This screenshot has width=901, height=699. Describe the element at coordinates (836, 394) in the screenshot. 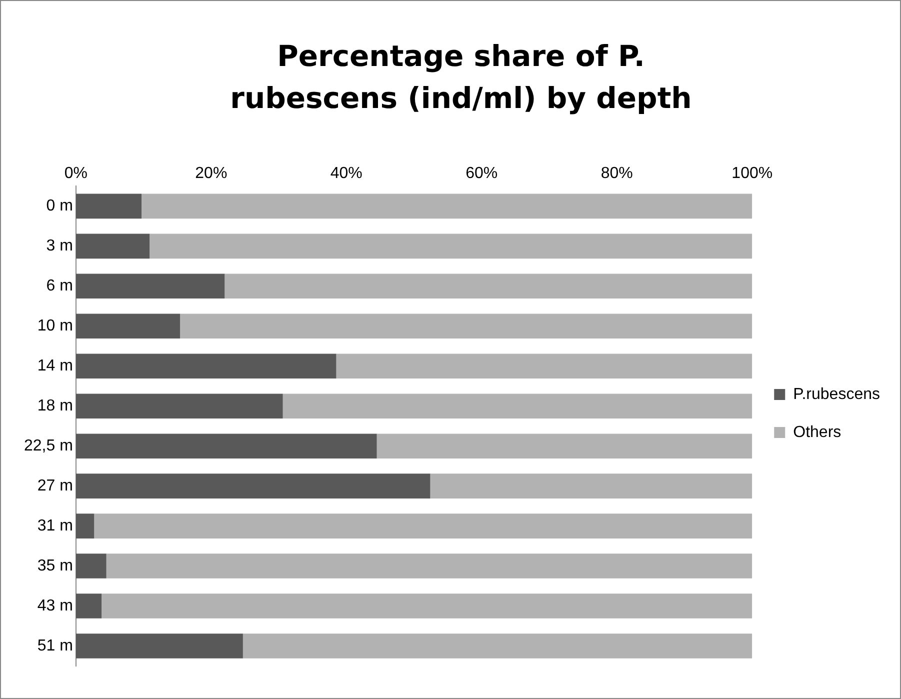

I see `legend-label: P.rubescens` at that location.